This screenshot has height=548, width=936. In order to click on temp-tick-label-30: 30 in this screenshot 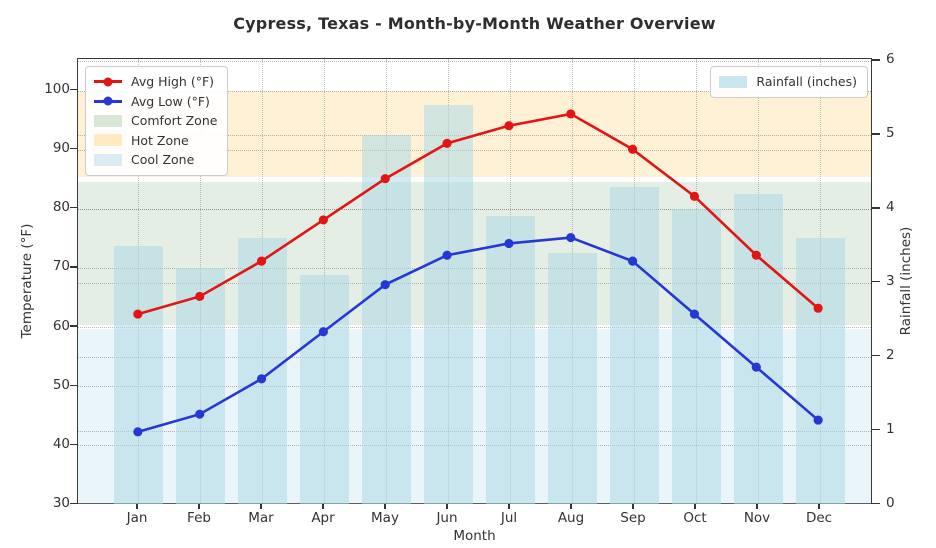, I will do `click(61, 503)`.